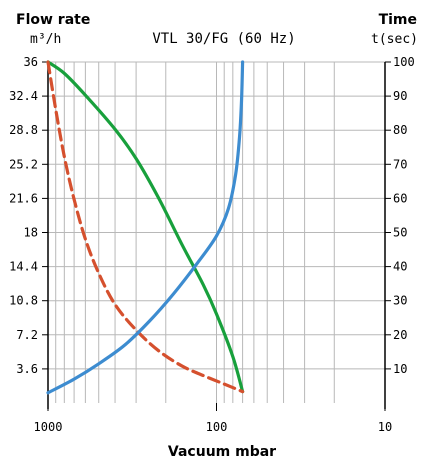 Image resolution: width=429 pixels, height=460 pixels. What do you see at coordinates (400, 369) in the screenshot?
I see `right-tick-label: 10` at bounding box center [400, 369].